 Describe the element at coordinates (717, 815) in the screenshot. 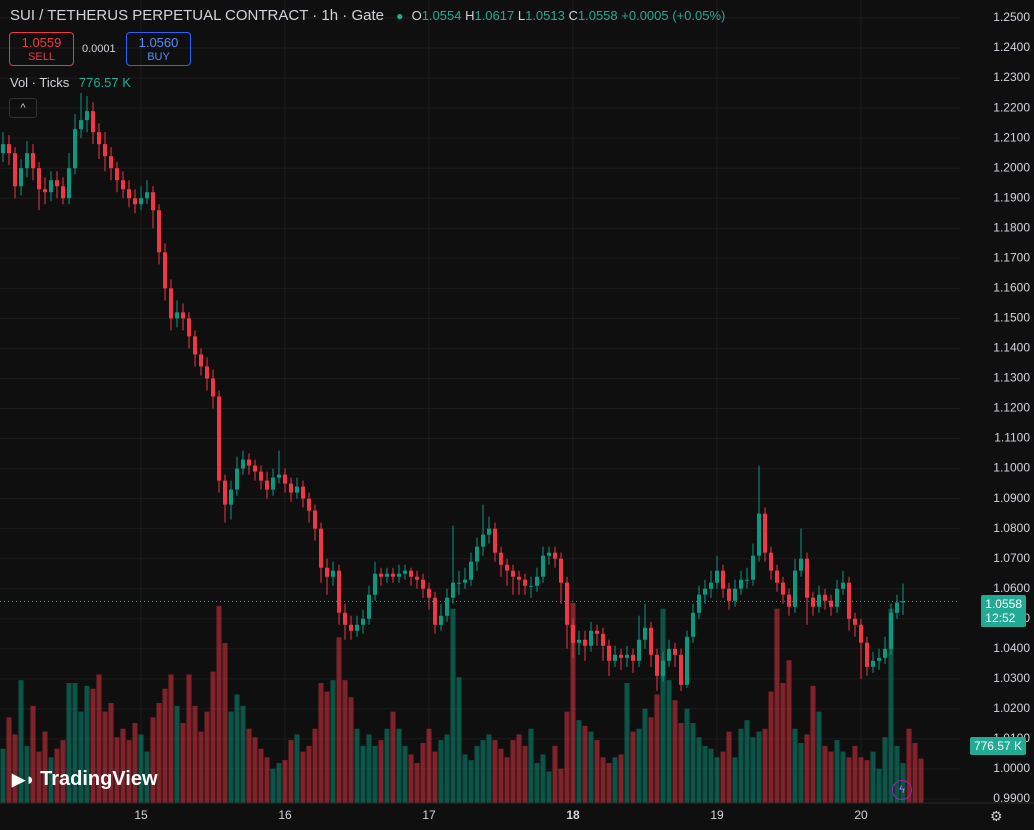

I see `x-tick-label: 19` at that location.